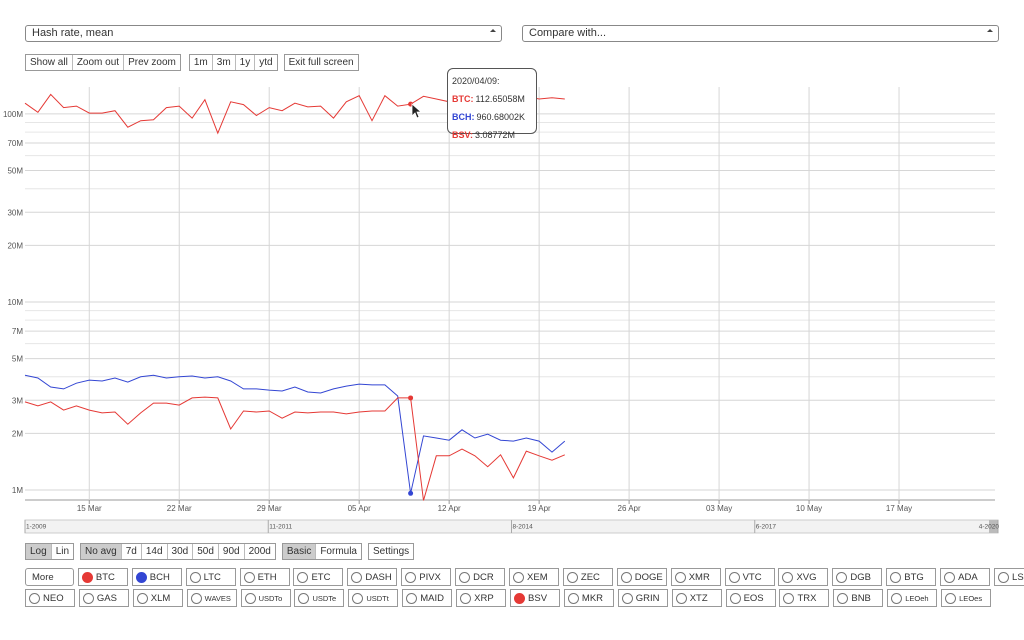 The image size is (1024, 640). What do you see at coordinates (13, 114) in the screenshot?
I see `y-tick-label: 100M` at bounding box center [13, 114].